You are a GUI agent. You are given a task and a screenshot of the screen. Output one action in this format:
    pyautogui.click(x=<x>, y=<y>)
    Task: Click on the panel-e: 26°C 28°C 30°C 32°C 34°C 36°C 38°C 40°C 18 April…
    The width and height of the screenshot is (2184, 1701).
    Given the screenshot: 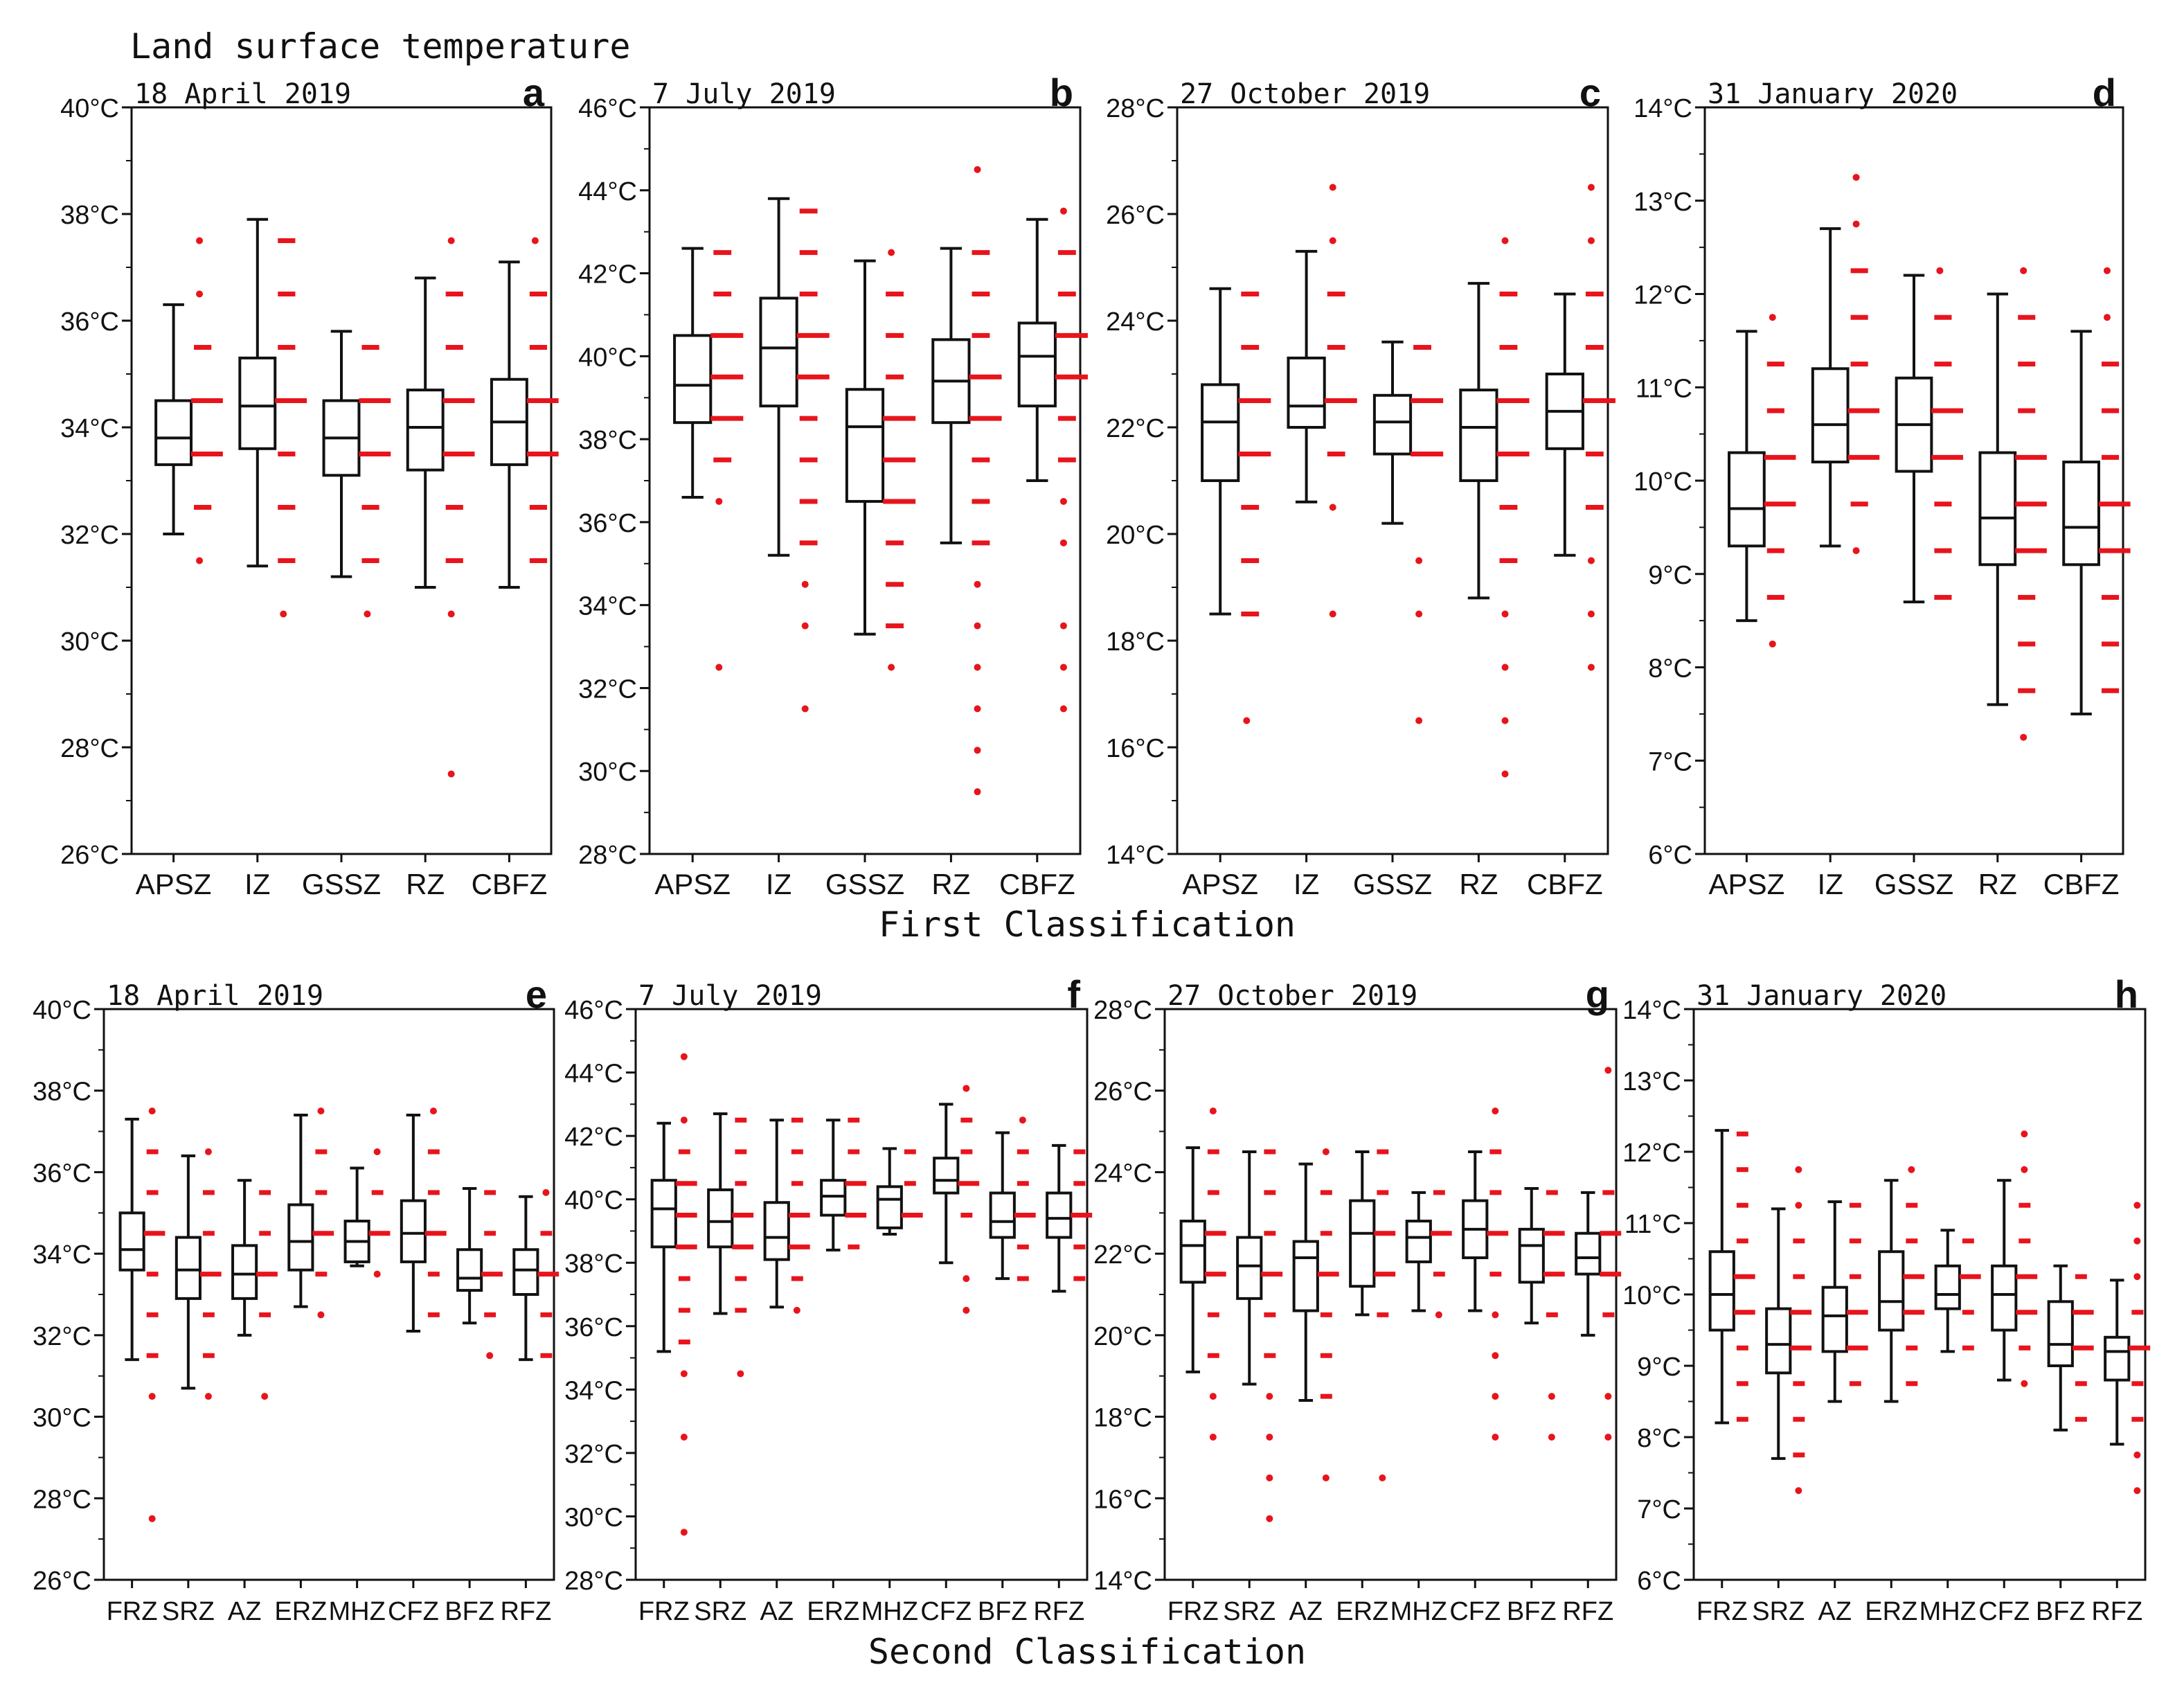 What is the action you would take?
    pyautogui.click(x=296, y=1299)
    